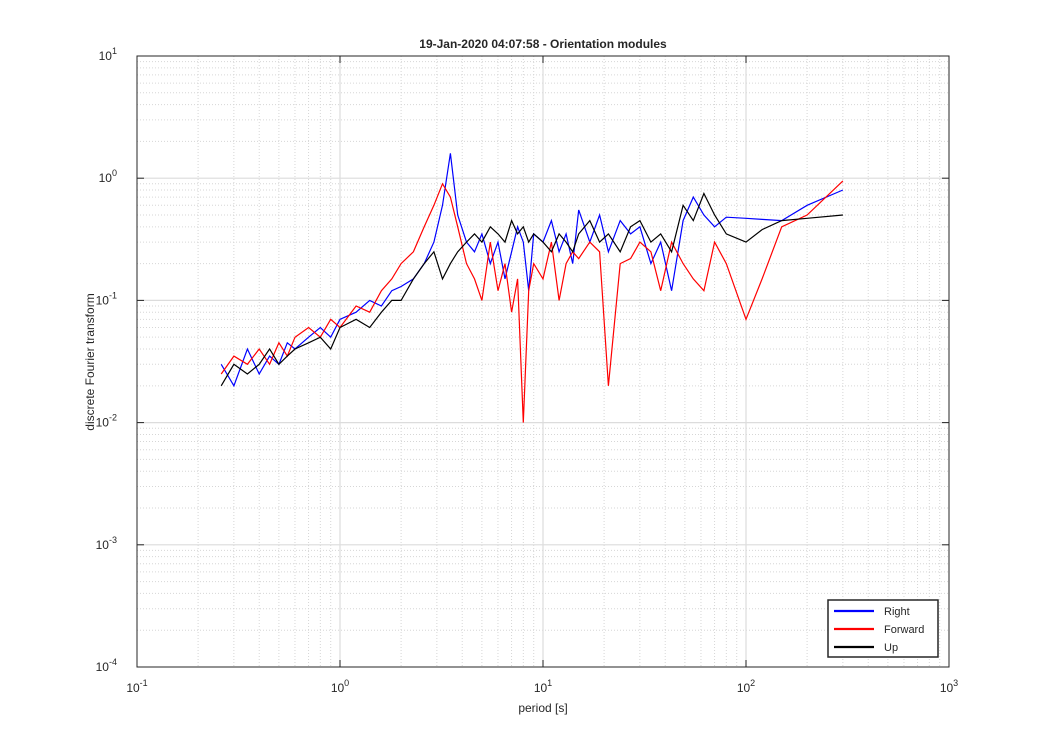 The height and width of the screenshot is (750, 1050). What do you see at coordinates (106, 421) in the screenshot?
I see `y-tick-label: 10⁻²` at bounding box center [106, 421].